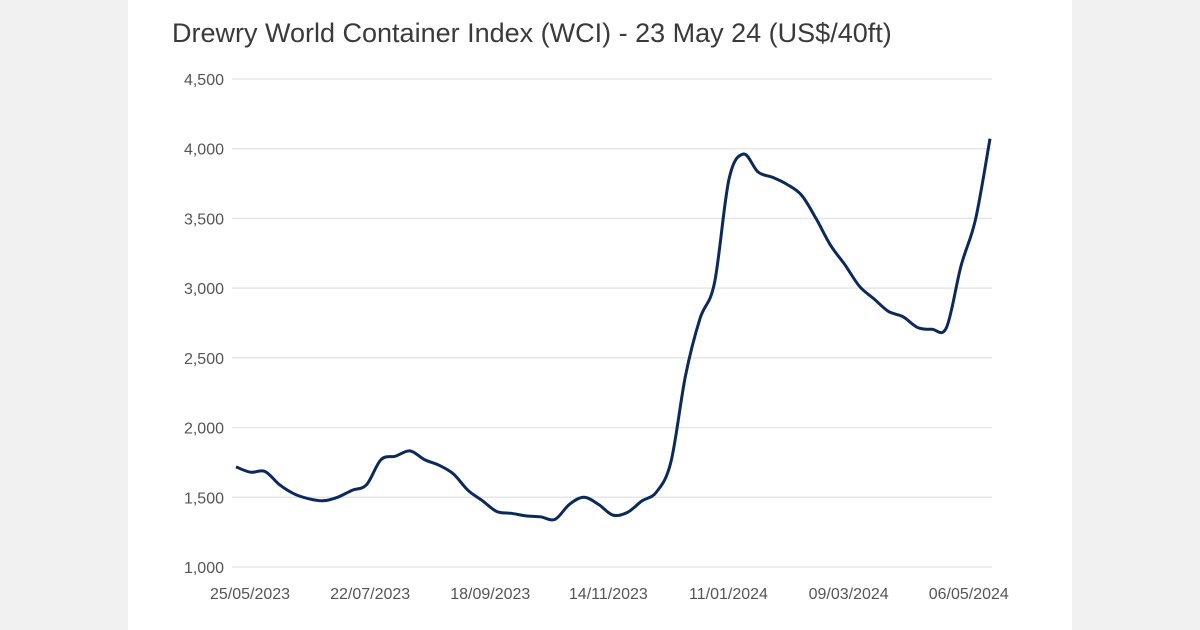 The image size is (1200, 630). Describe the element at coordinates (849, 594) in the screenshot. I see `x-tick-label: 09/03/2024` at that location.